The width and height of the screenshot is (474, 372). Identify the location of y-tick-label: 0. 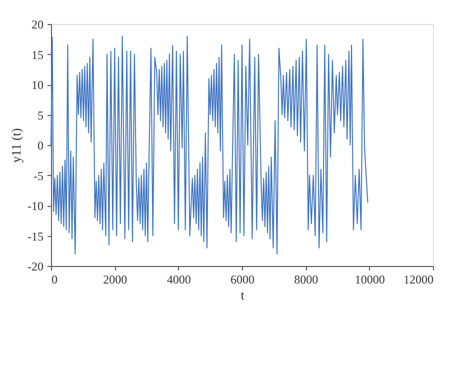
(41, 145).